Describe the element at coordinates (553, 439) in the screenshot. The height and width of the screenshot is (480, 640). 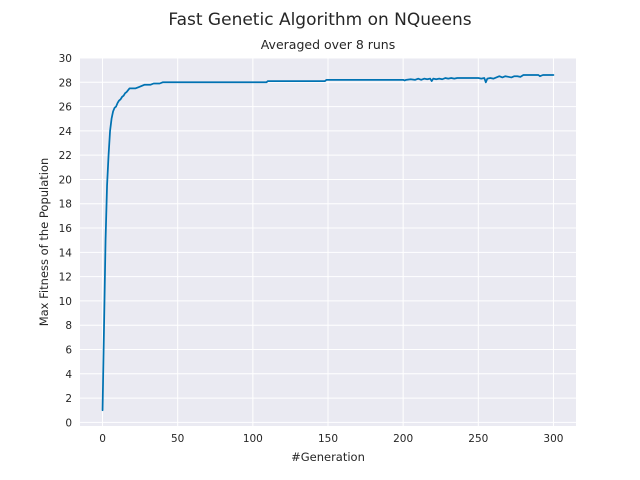
I see `x-tick-label: 300` at that location.